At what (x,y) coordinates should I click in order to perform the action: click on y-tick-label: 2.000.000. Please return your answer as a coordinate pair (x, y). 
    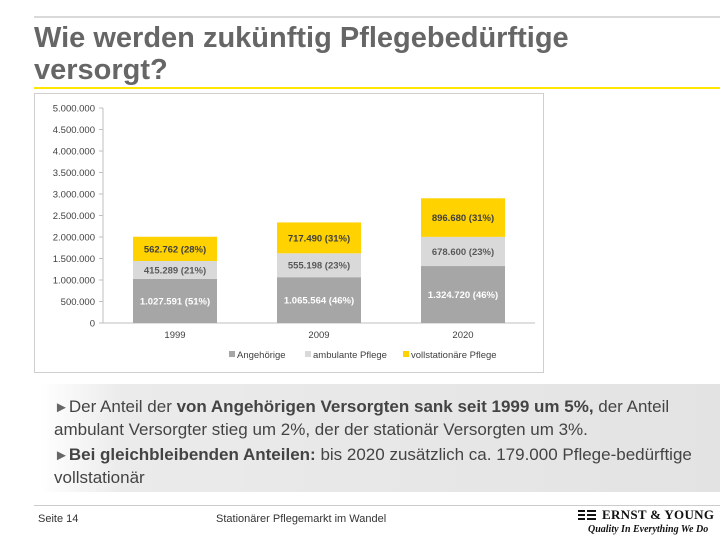
    Looking at the image, I should click on (74, 238).